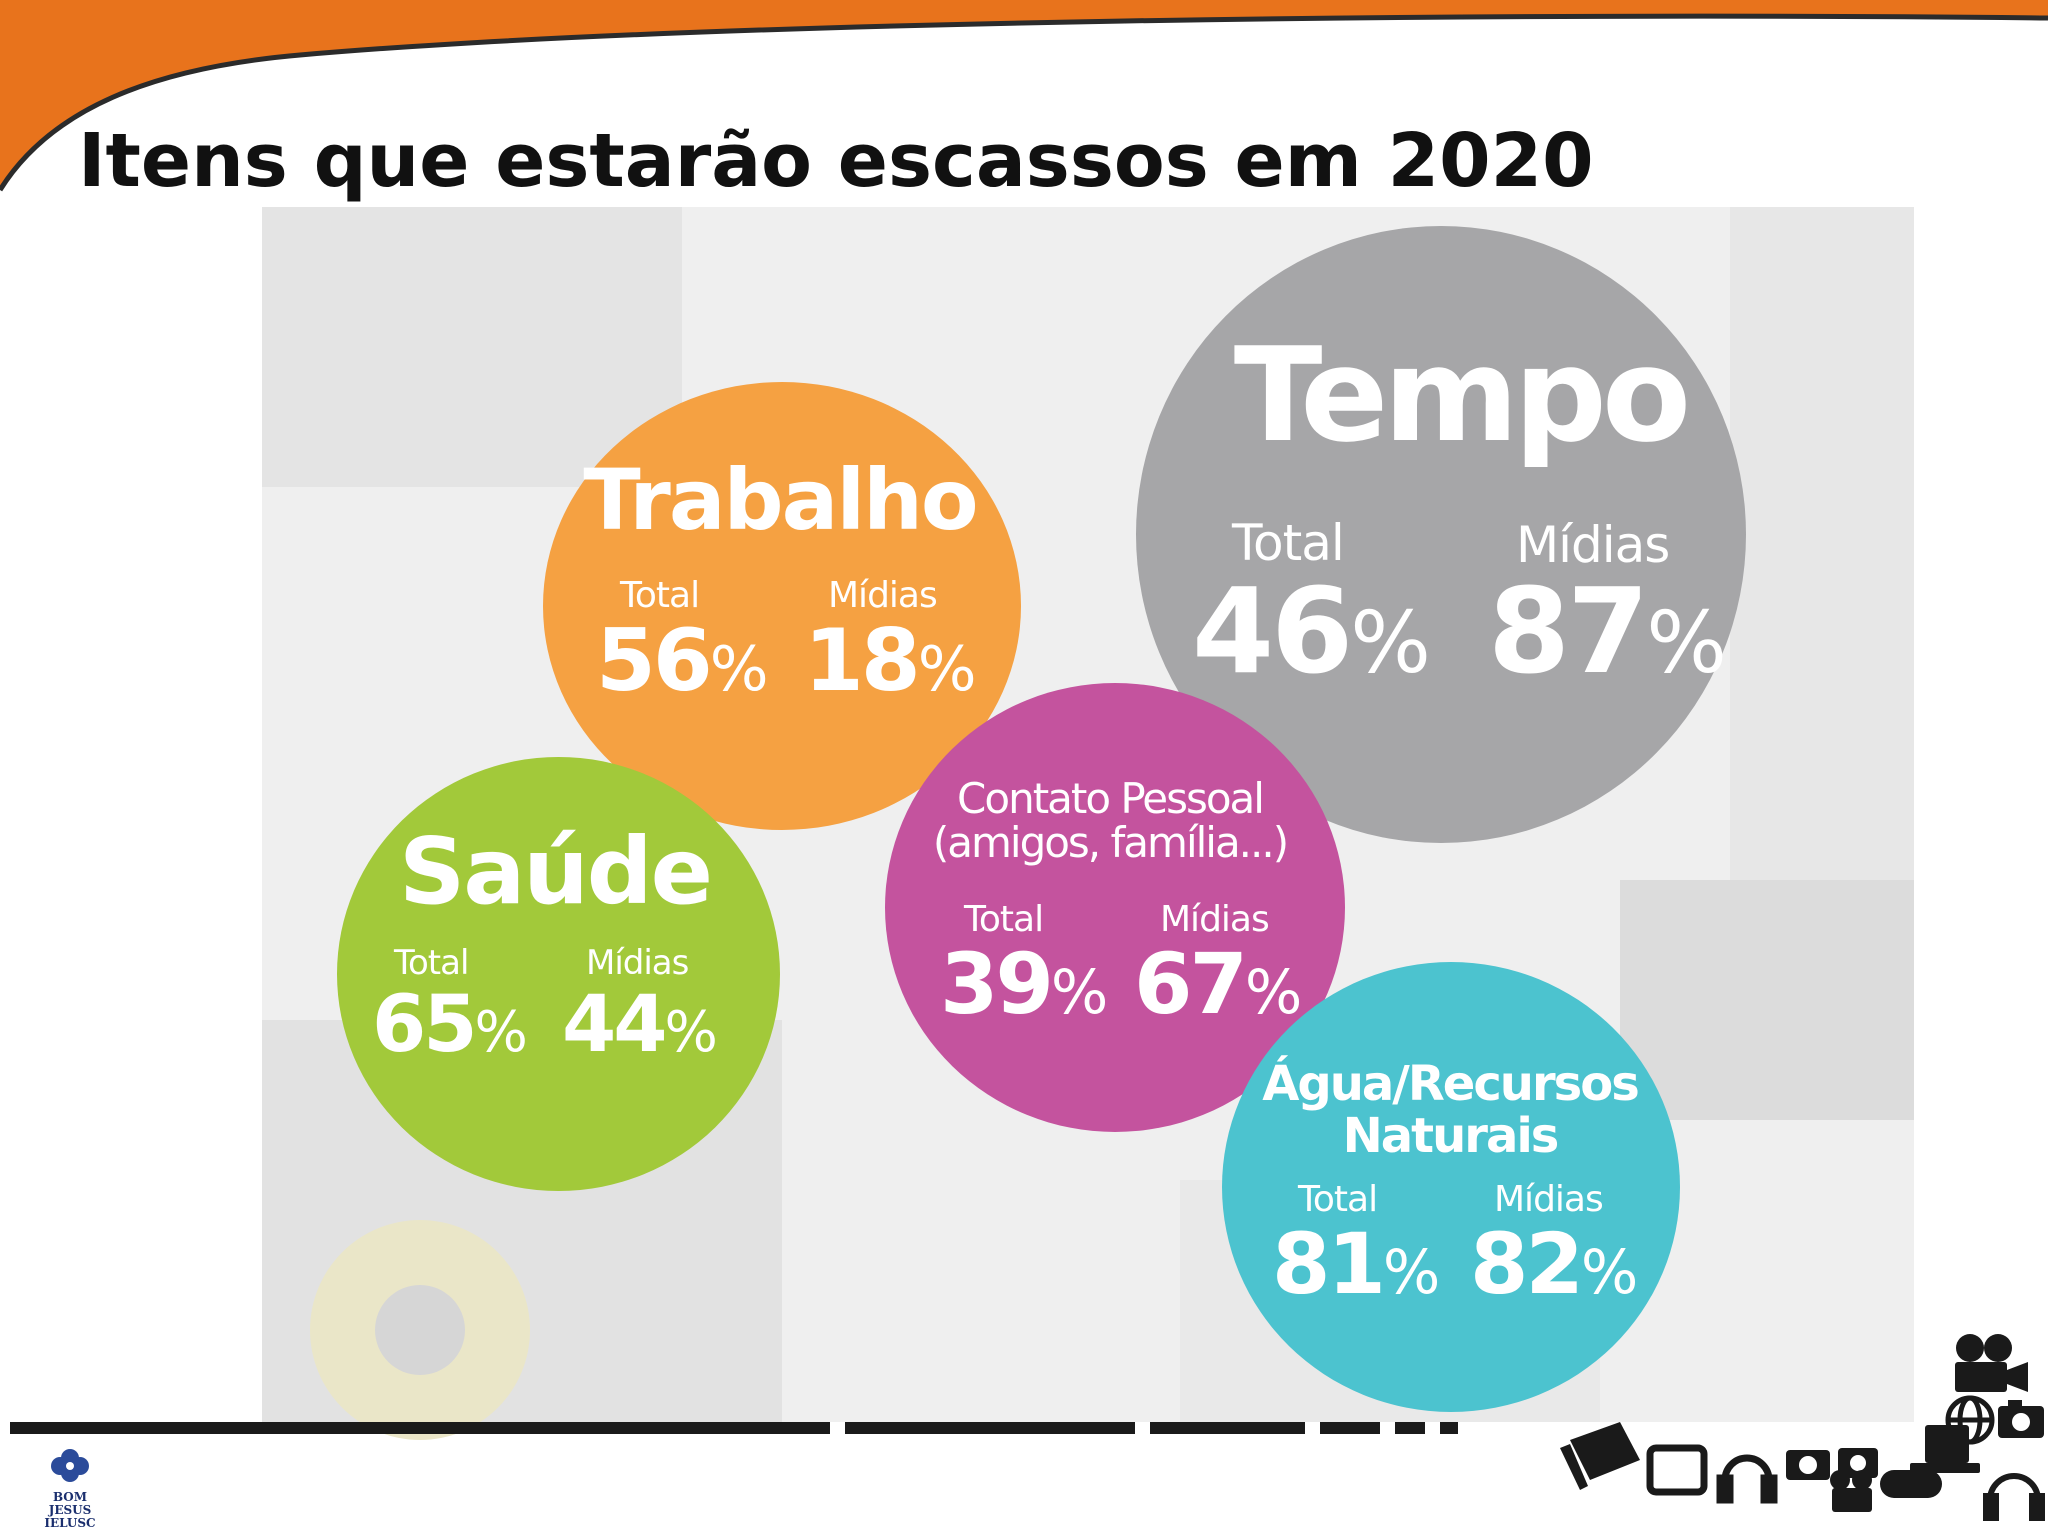 Image resolution: width=2048 pixels, height=1536 pixels. What do you see at coordinates (1024, 984) in the screenshot?
I see `bubble-contato-total-value: 39%` at bounding box center [1024, 984].